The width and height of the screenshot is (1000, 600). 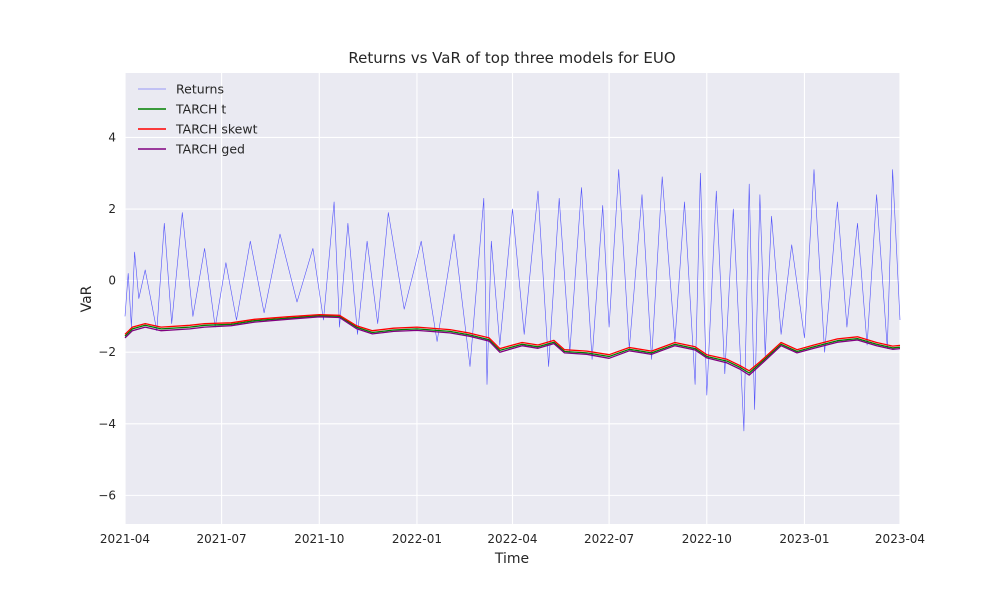 What do you see at coordinates (87, 298) in the screenshot?
I see `y-axis-label: VaR` at bounding box center [87, 298].